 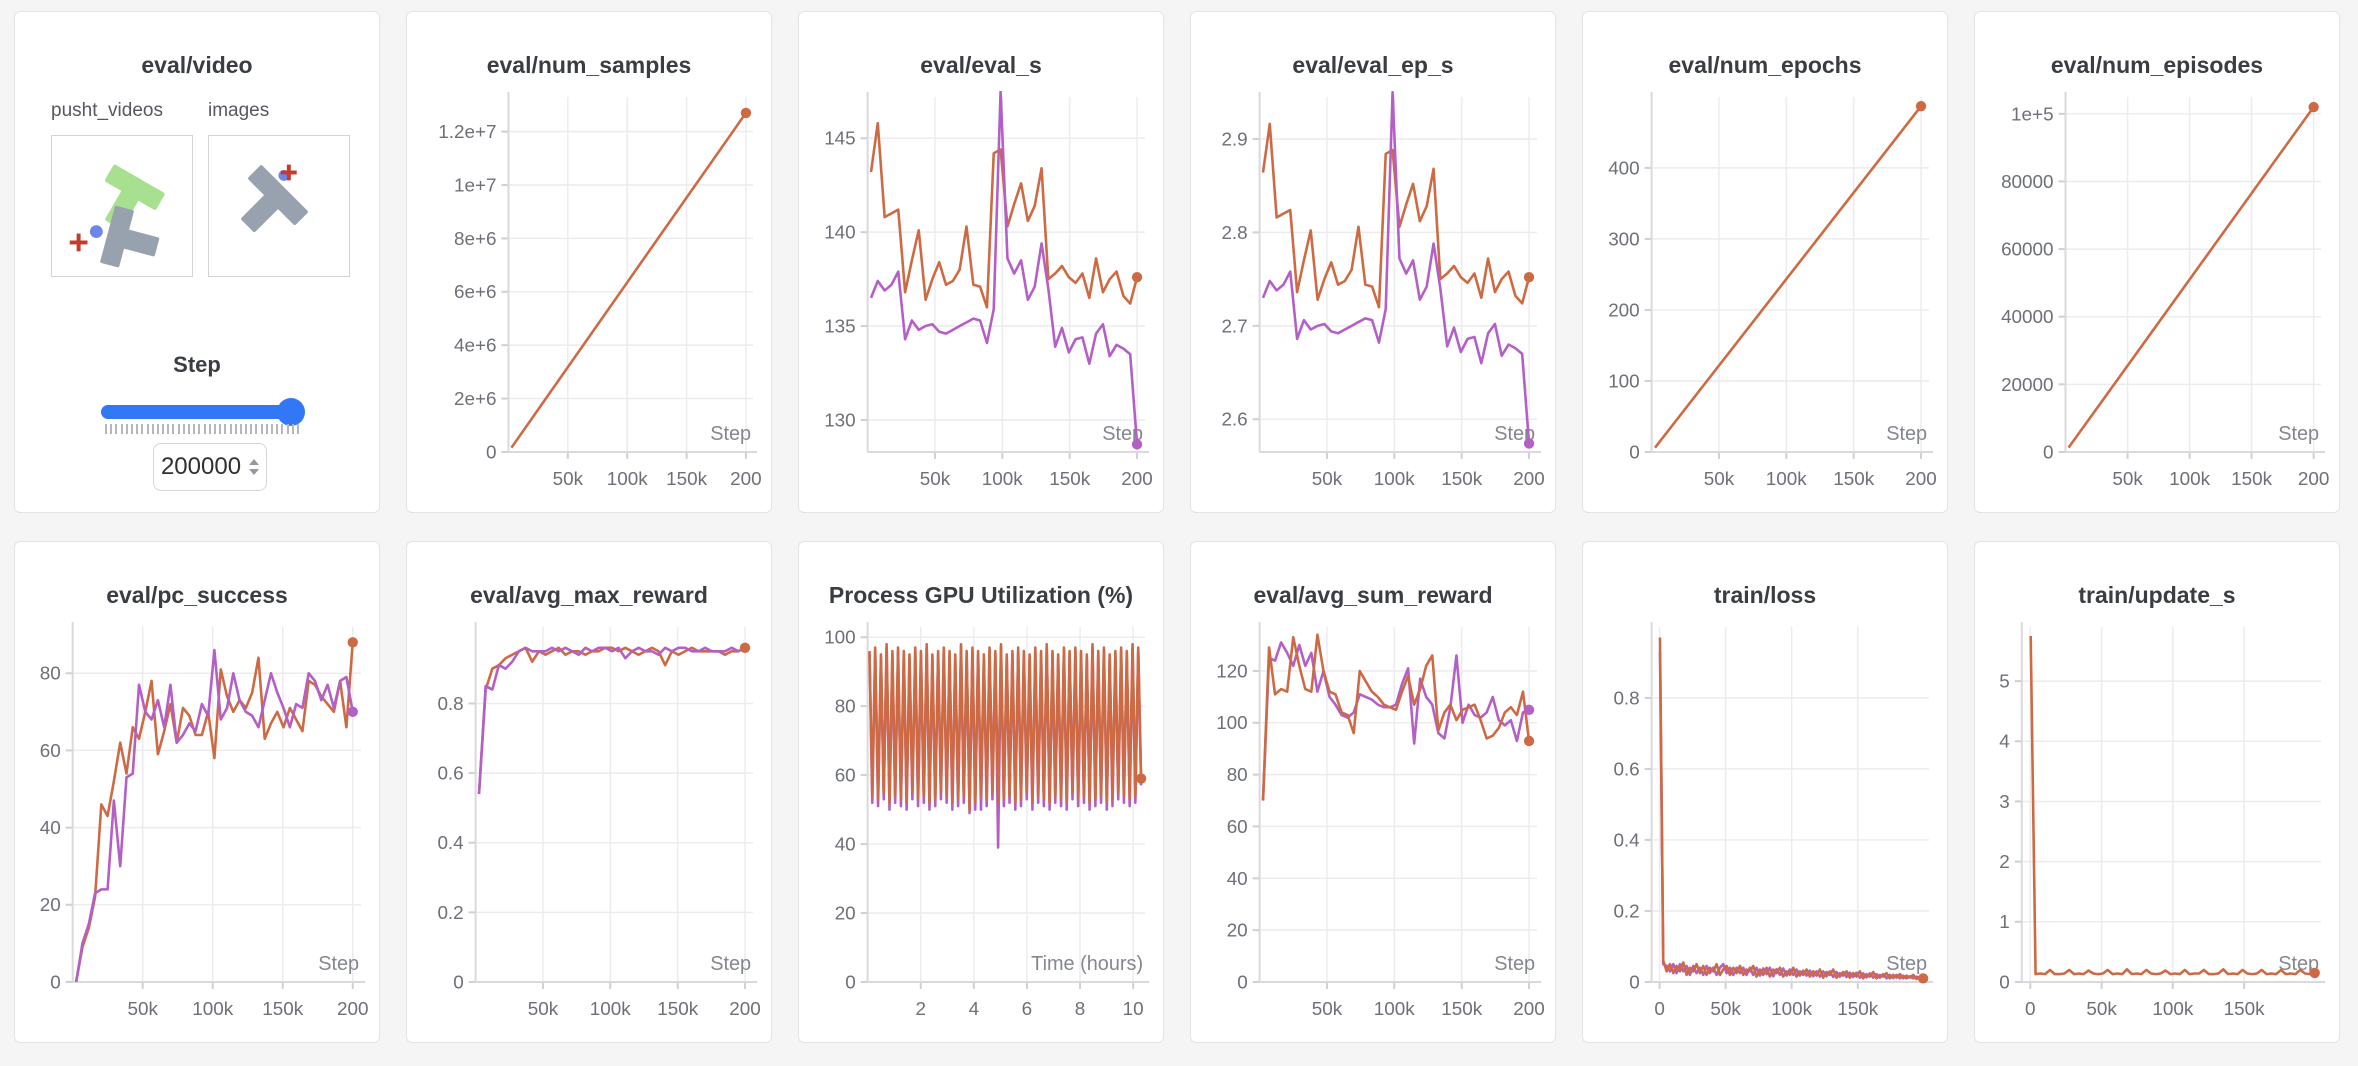 What do you see at coordinates (291, 412) in the screenshot?
I see `step-slider-handle` at bounding box center [291, 412].